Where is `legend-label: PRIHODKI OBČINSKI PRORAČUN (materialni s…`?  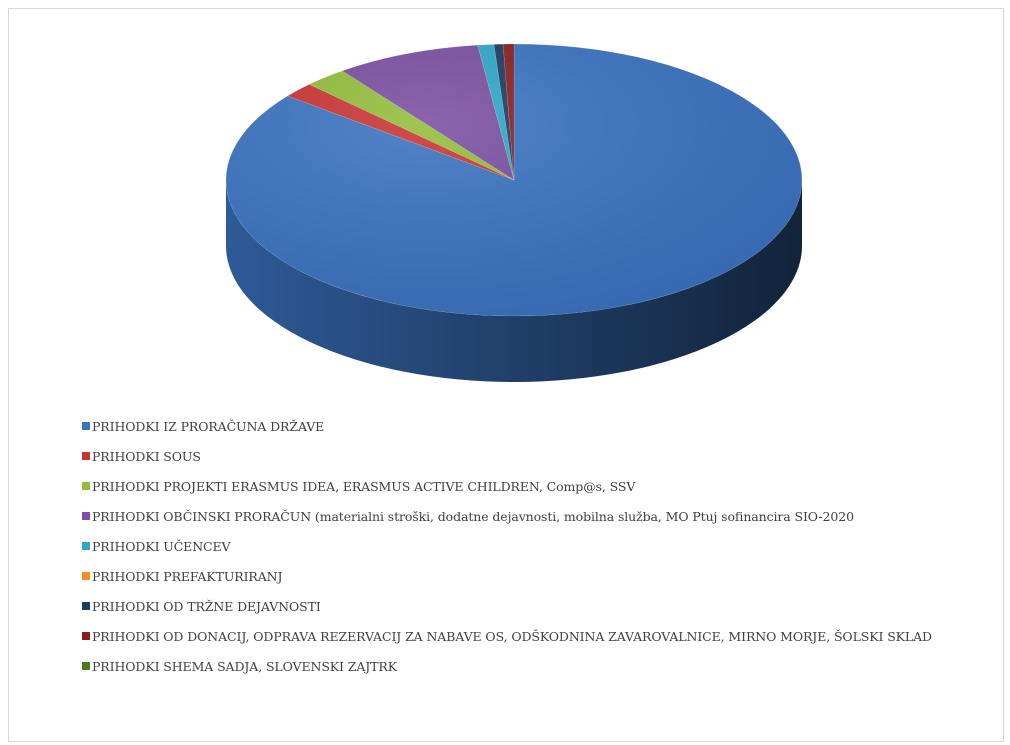
legend-label: PRIHODKI OBČINSKI PRORAČUN (materialni s… is located at coordinates (473, 516).